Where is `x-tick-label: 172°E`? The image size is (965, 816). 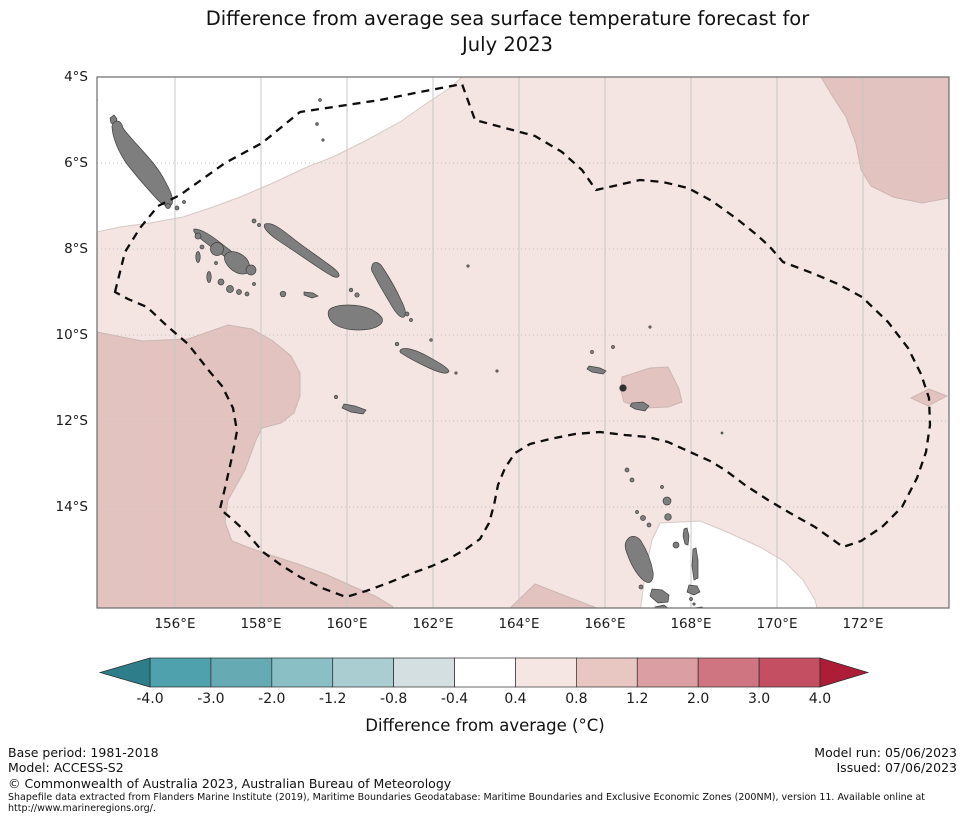 x-tick-label: 172°E is located at coordinates (863, 624).